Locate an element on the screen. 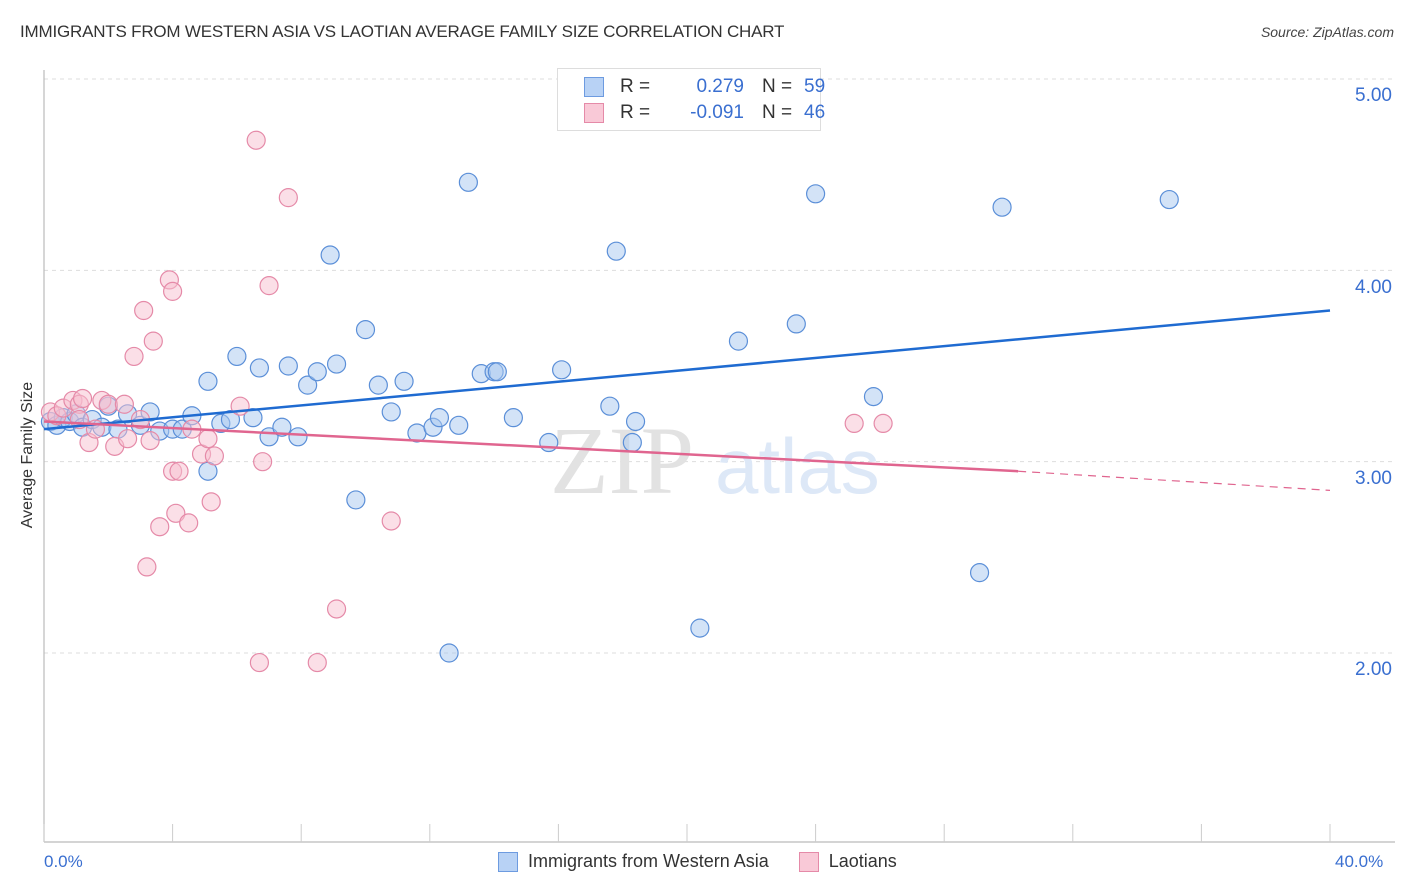 The image size is (1406, 892). y-tick-label: 2.00 is located at coordinates (1373, 669).